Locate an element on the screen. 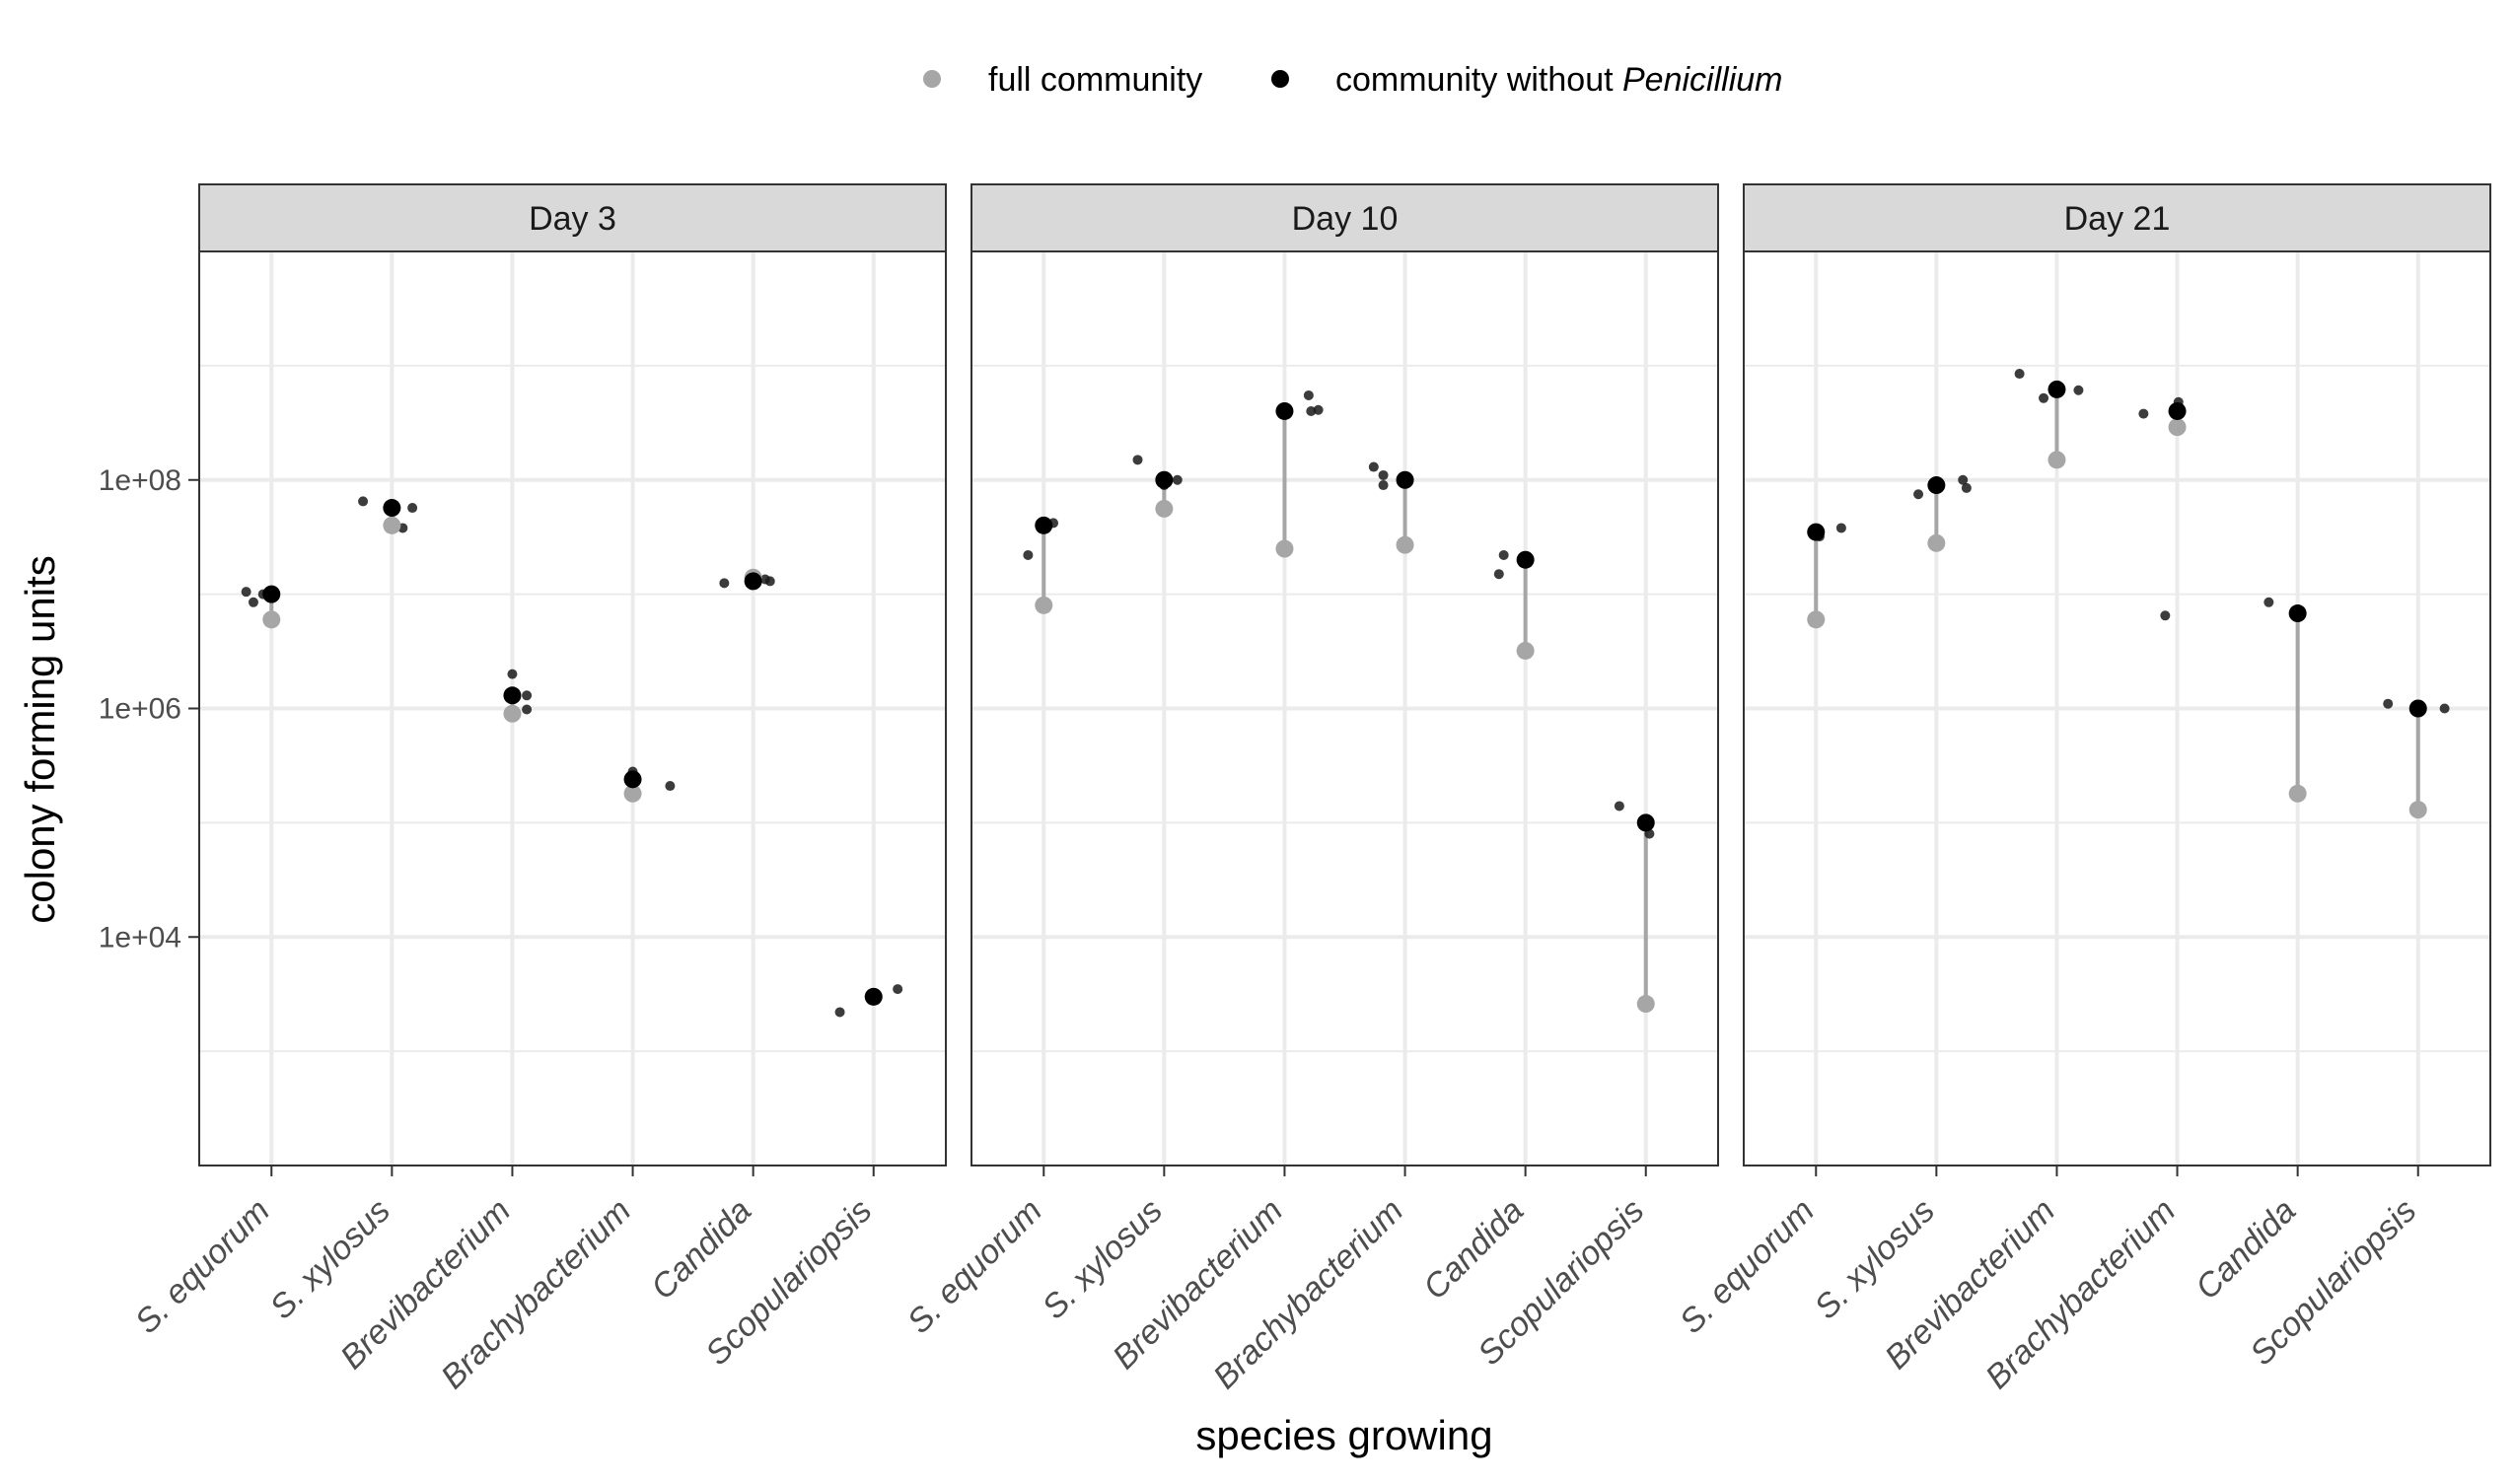  y-tick-label: 1e+08 is located at coordinates (140, 480).